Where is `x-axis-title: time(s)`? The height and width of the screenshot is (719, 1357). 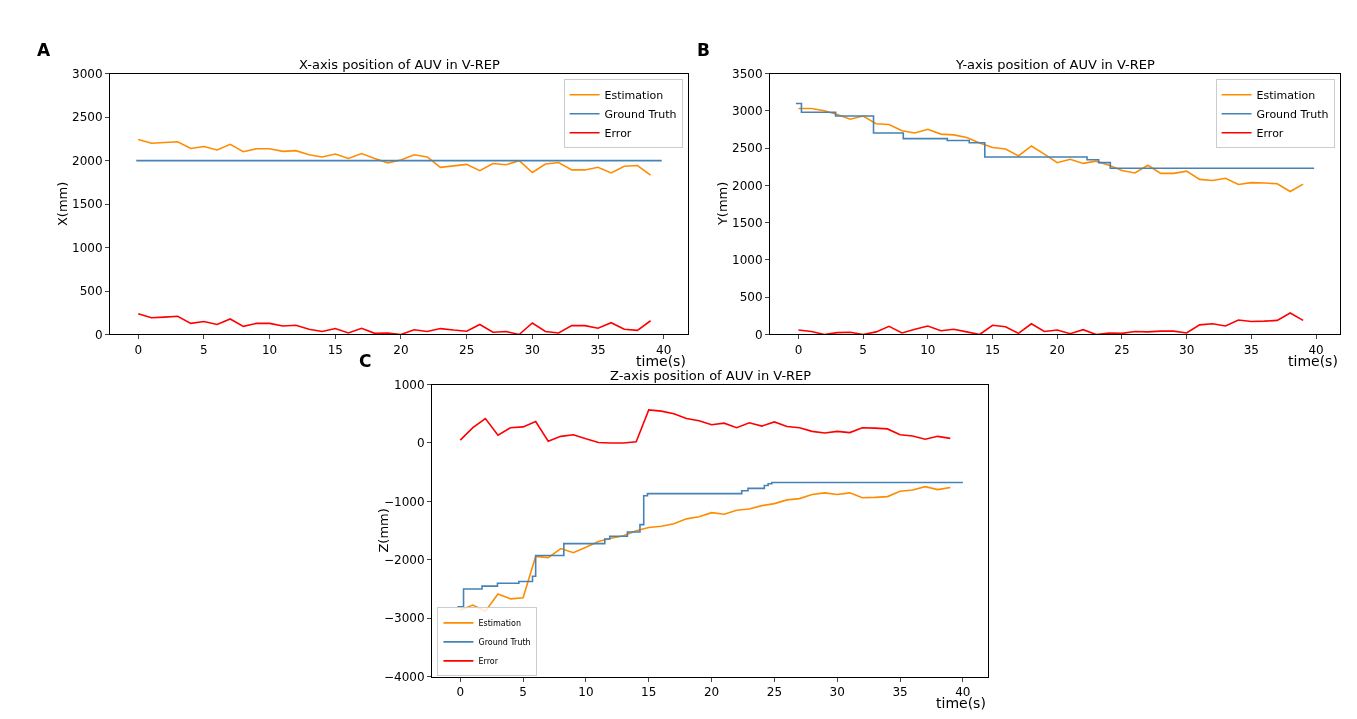
x-axis-title: time(s) is located at coordinates (961, 703).